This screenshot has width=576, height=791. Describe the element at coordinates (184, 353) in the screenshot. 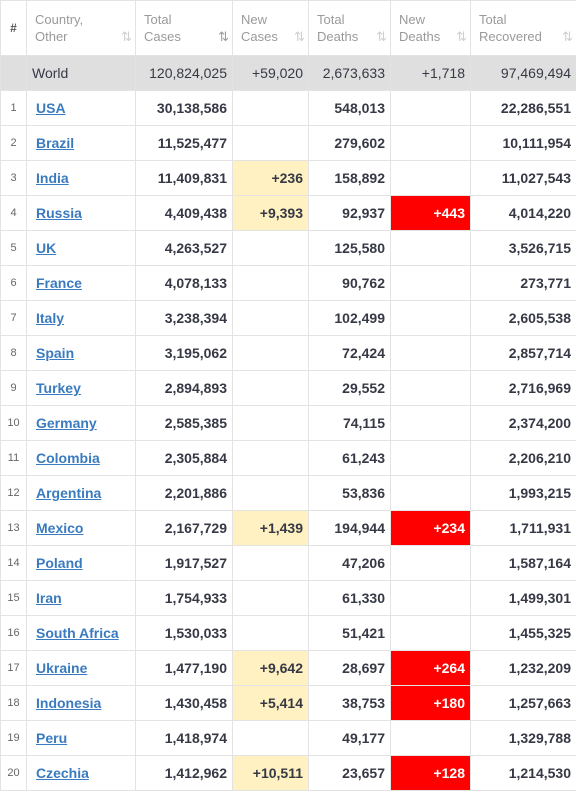

I see `total-cases-cell: 3,195,062` at that location.